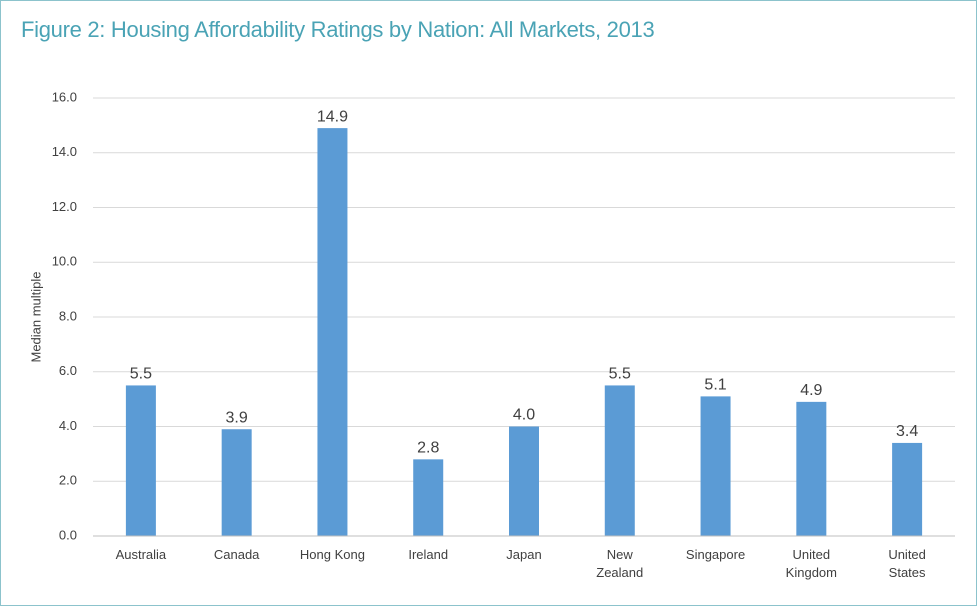 This screenshot has width=977, height=606. What do you see at coordinates (907, 563) in the screenshot?
I see `x-tick-label: United States` at bounding box center [907, 563].